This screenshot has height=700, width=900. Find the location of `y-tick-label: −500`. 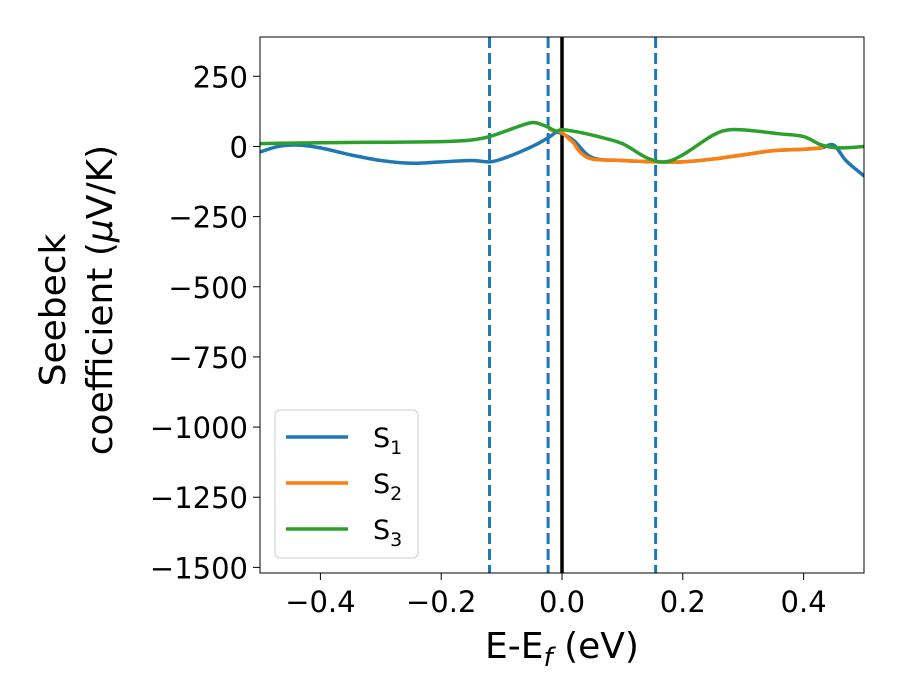

y-tick-label: −500 is located at coordinates (208, 288).